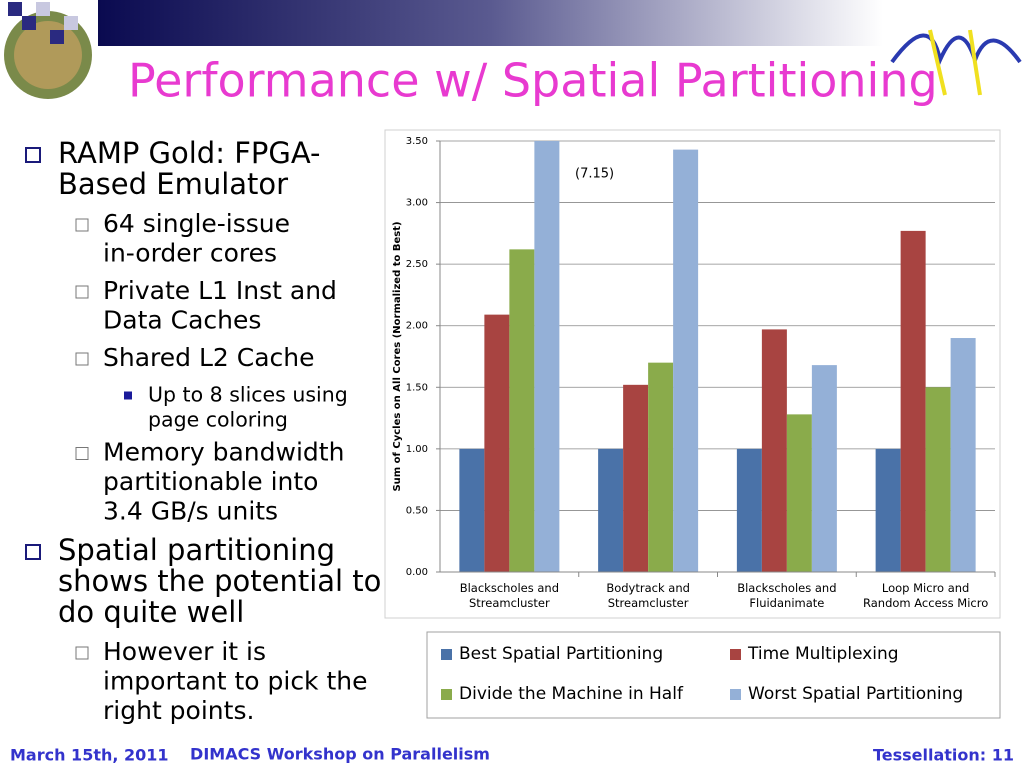 Image resolution: width=1024 pixels, height=768 pixels. Describe the element at coordinates (943, 755) in the screenshot. I see `footer-right: Tessellation: 11` at that location.